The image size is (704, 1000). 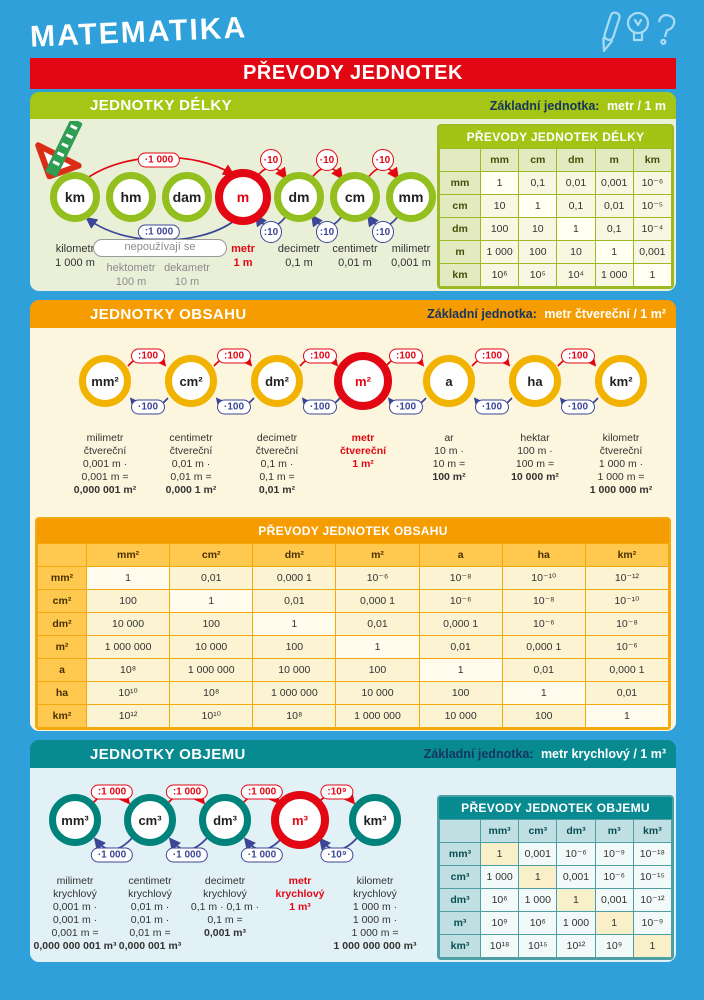 I want to click on table-cell: 10⁴, so click(x=576, y=275).